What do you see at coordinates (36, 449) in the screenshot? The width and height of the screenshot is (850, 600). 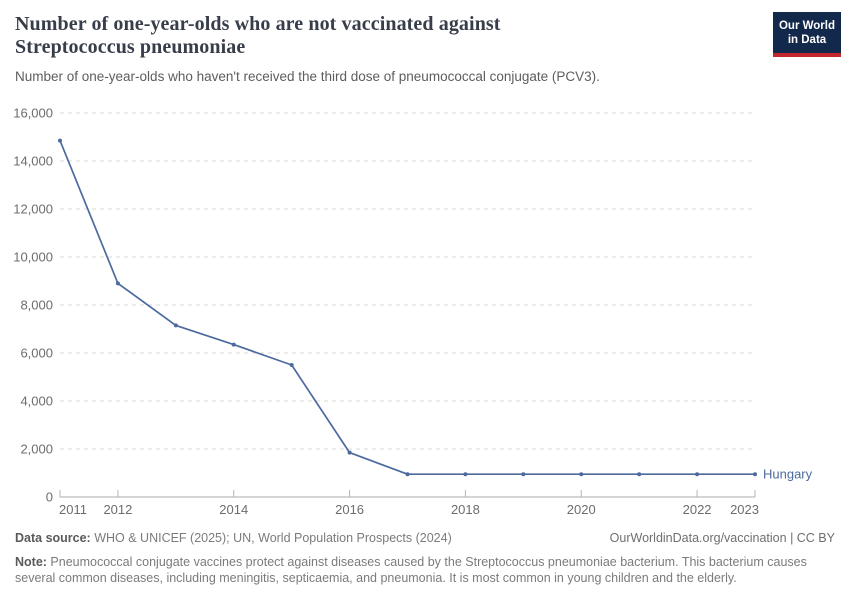 I see `y-axis-tick-label: 2,000` at bounding box center [36, 449].